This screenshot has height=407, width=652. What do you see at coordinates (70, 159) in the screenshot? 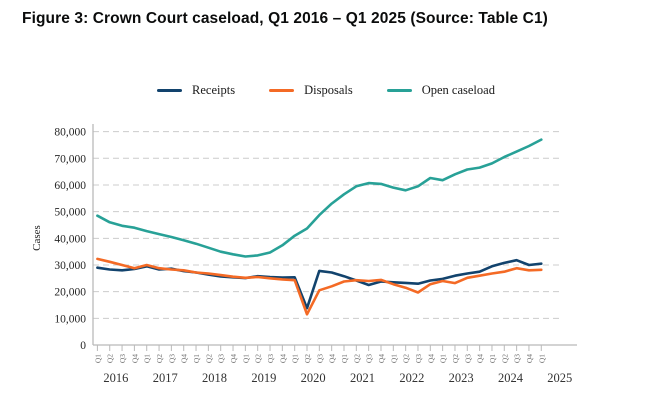
I see `y-tick-label: 70,000` at bounding box center [70, 159].